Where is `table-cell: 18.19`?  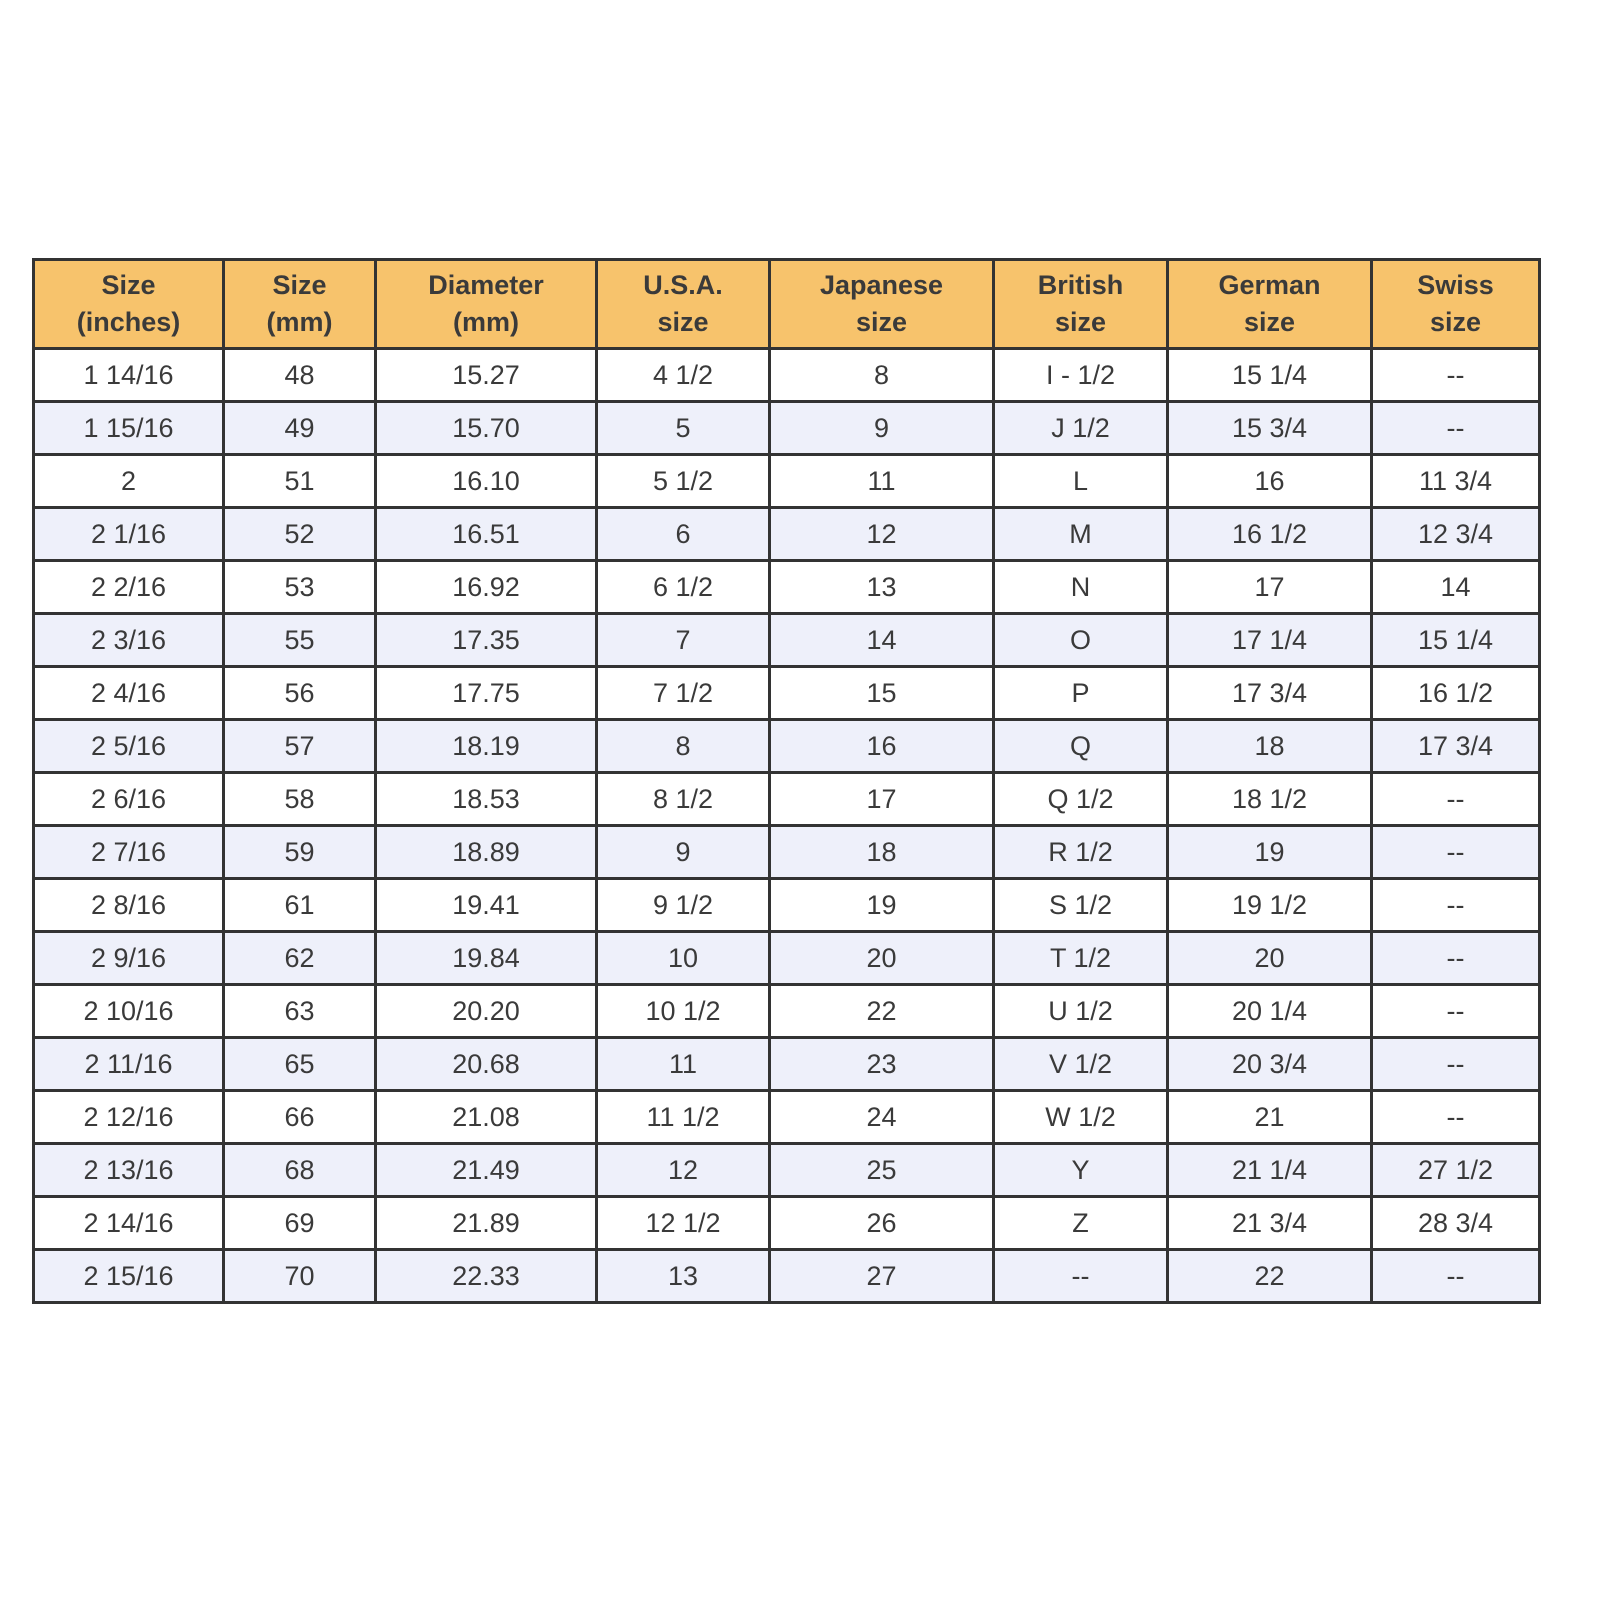 table-cell: 18.19 is located at coordinates (486, 746).